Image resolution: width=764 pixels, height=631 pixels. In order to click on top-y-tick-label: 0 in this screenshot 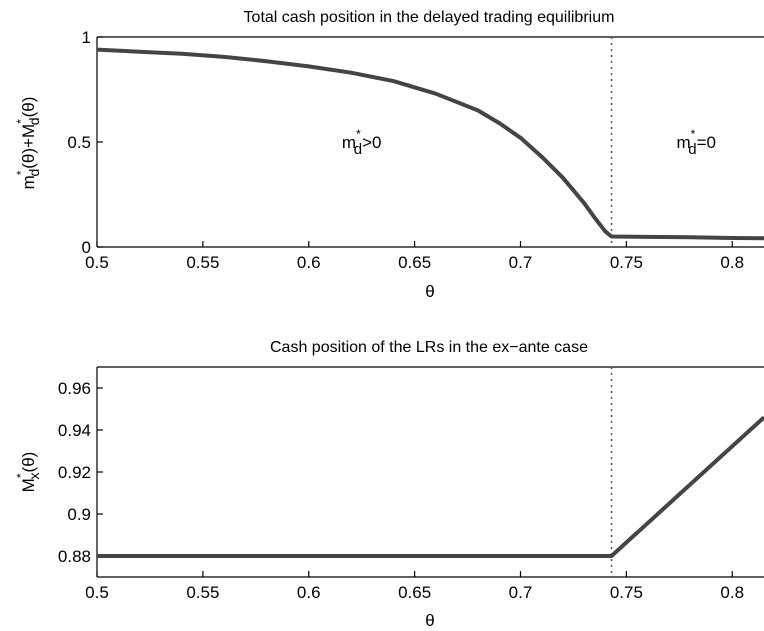, I will do `click(86, 247)`.